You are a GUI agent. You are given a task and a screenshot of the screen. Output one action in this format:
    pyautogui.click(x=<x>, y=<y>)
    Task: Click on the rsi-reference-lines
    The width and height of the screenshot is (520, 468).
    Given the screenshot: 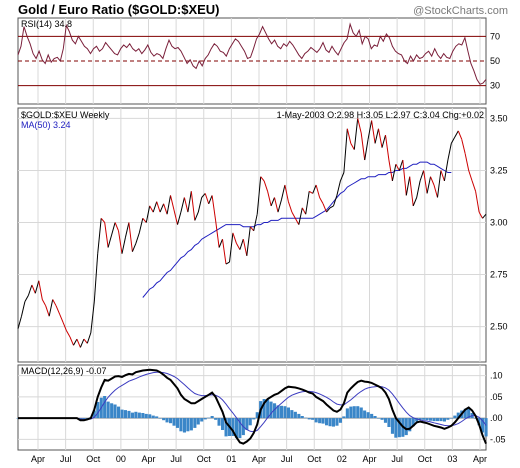 What is the action you would take?
    pyautogui.click(x=252, y=61)
    